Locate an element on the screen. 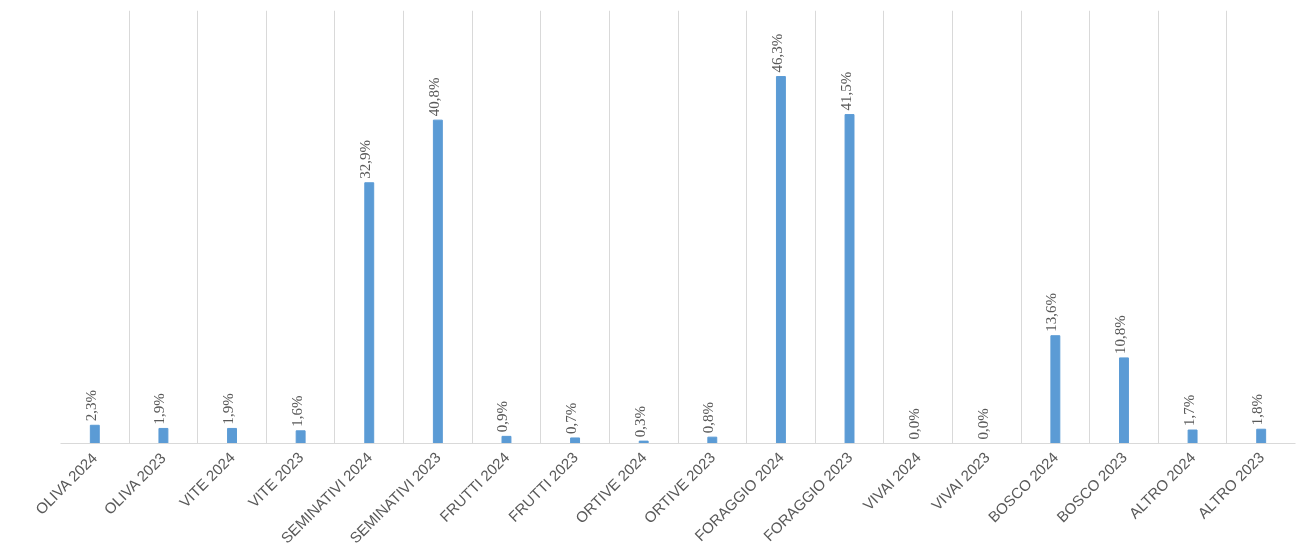  data-label: 10,8% is located at coordinates (1119, 334).